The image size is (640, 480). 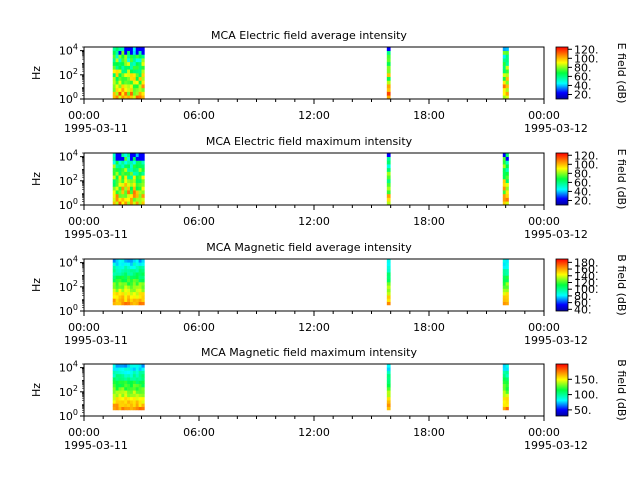 What do you see at coordinates (84, 432) in the screenshot?
I see `x-tick-label: 00:00` at bounding box center [84, 432].